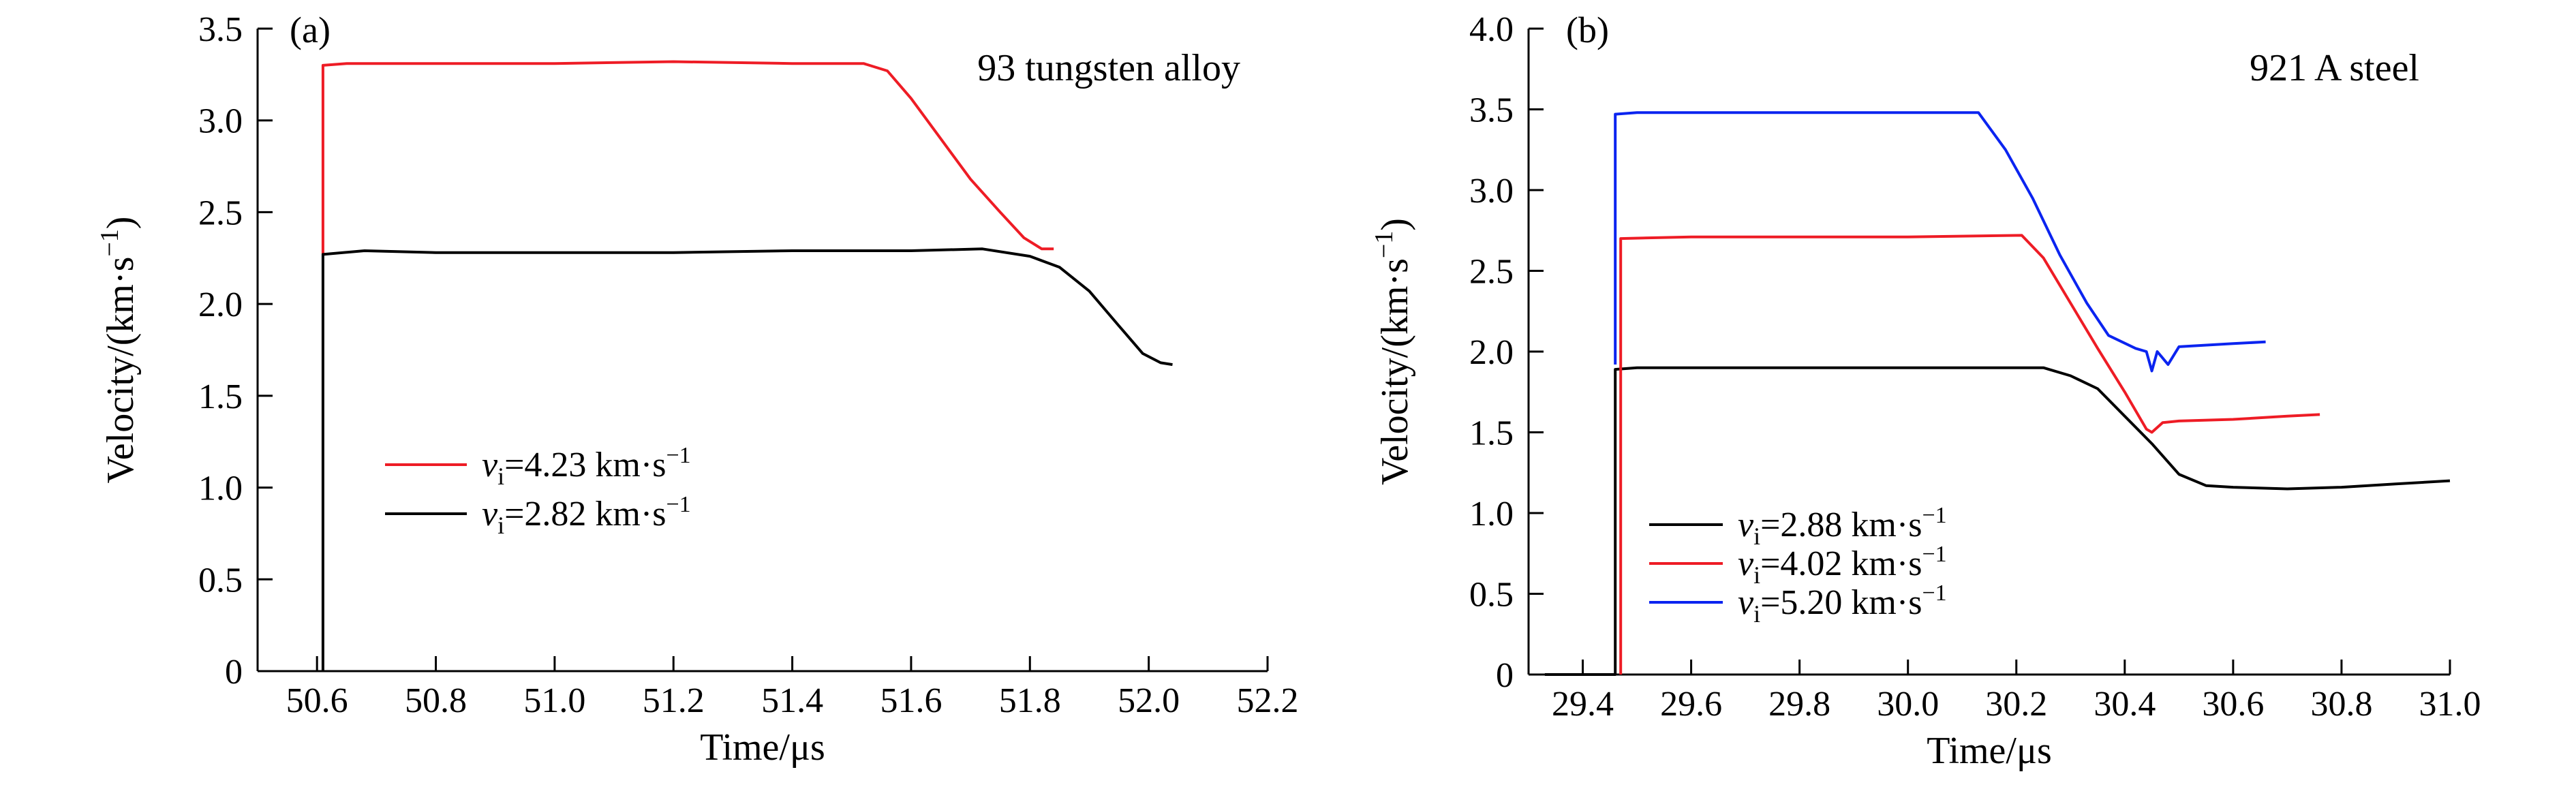 The width and height of the screenshot is (2576, 789). I want to click on x-tick-label: 50.8, so click(436, 700).